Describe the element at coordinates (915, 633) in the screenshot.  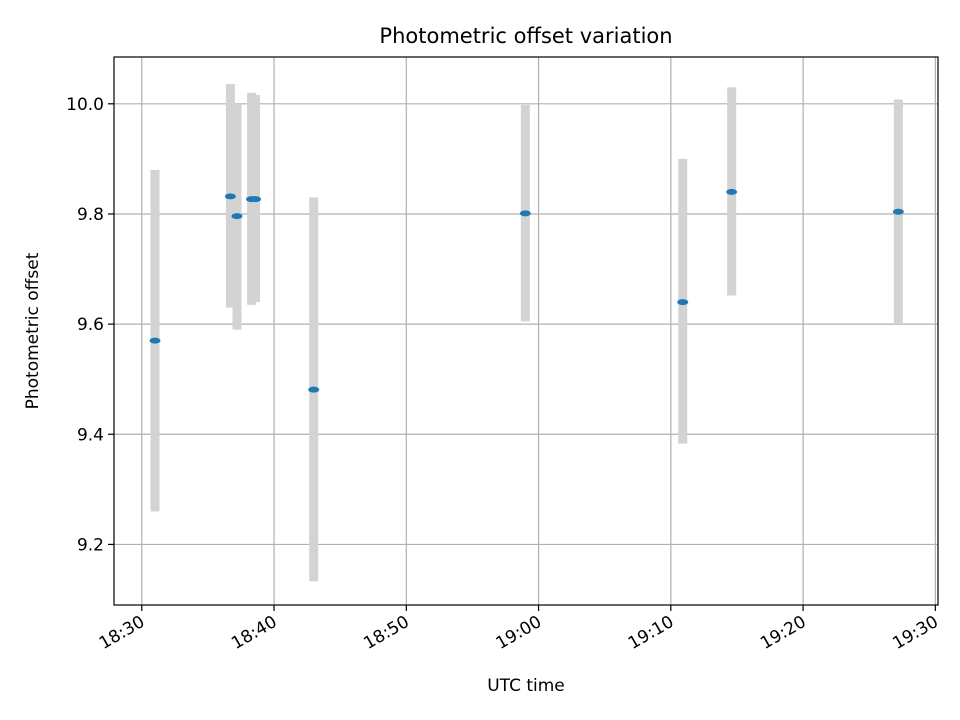
I see `x-tick-label: 19:30` at that location.